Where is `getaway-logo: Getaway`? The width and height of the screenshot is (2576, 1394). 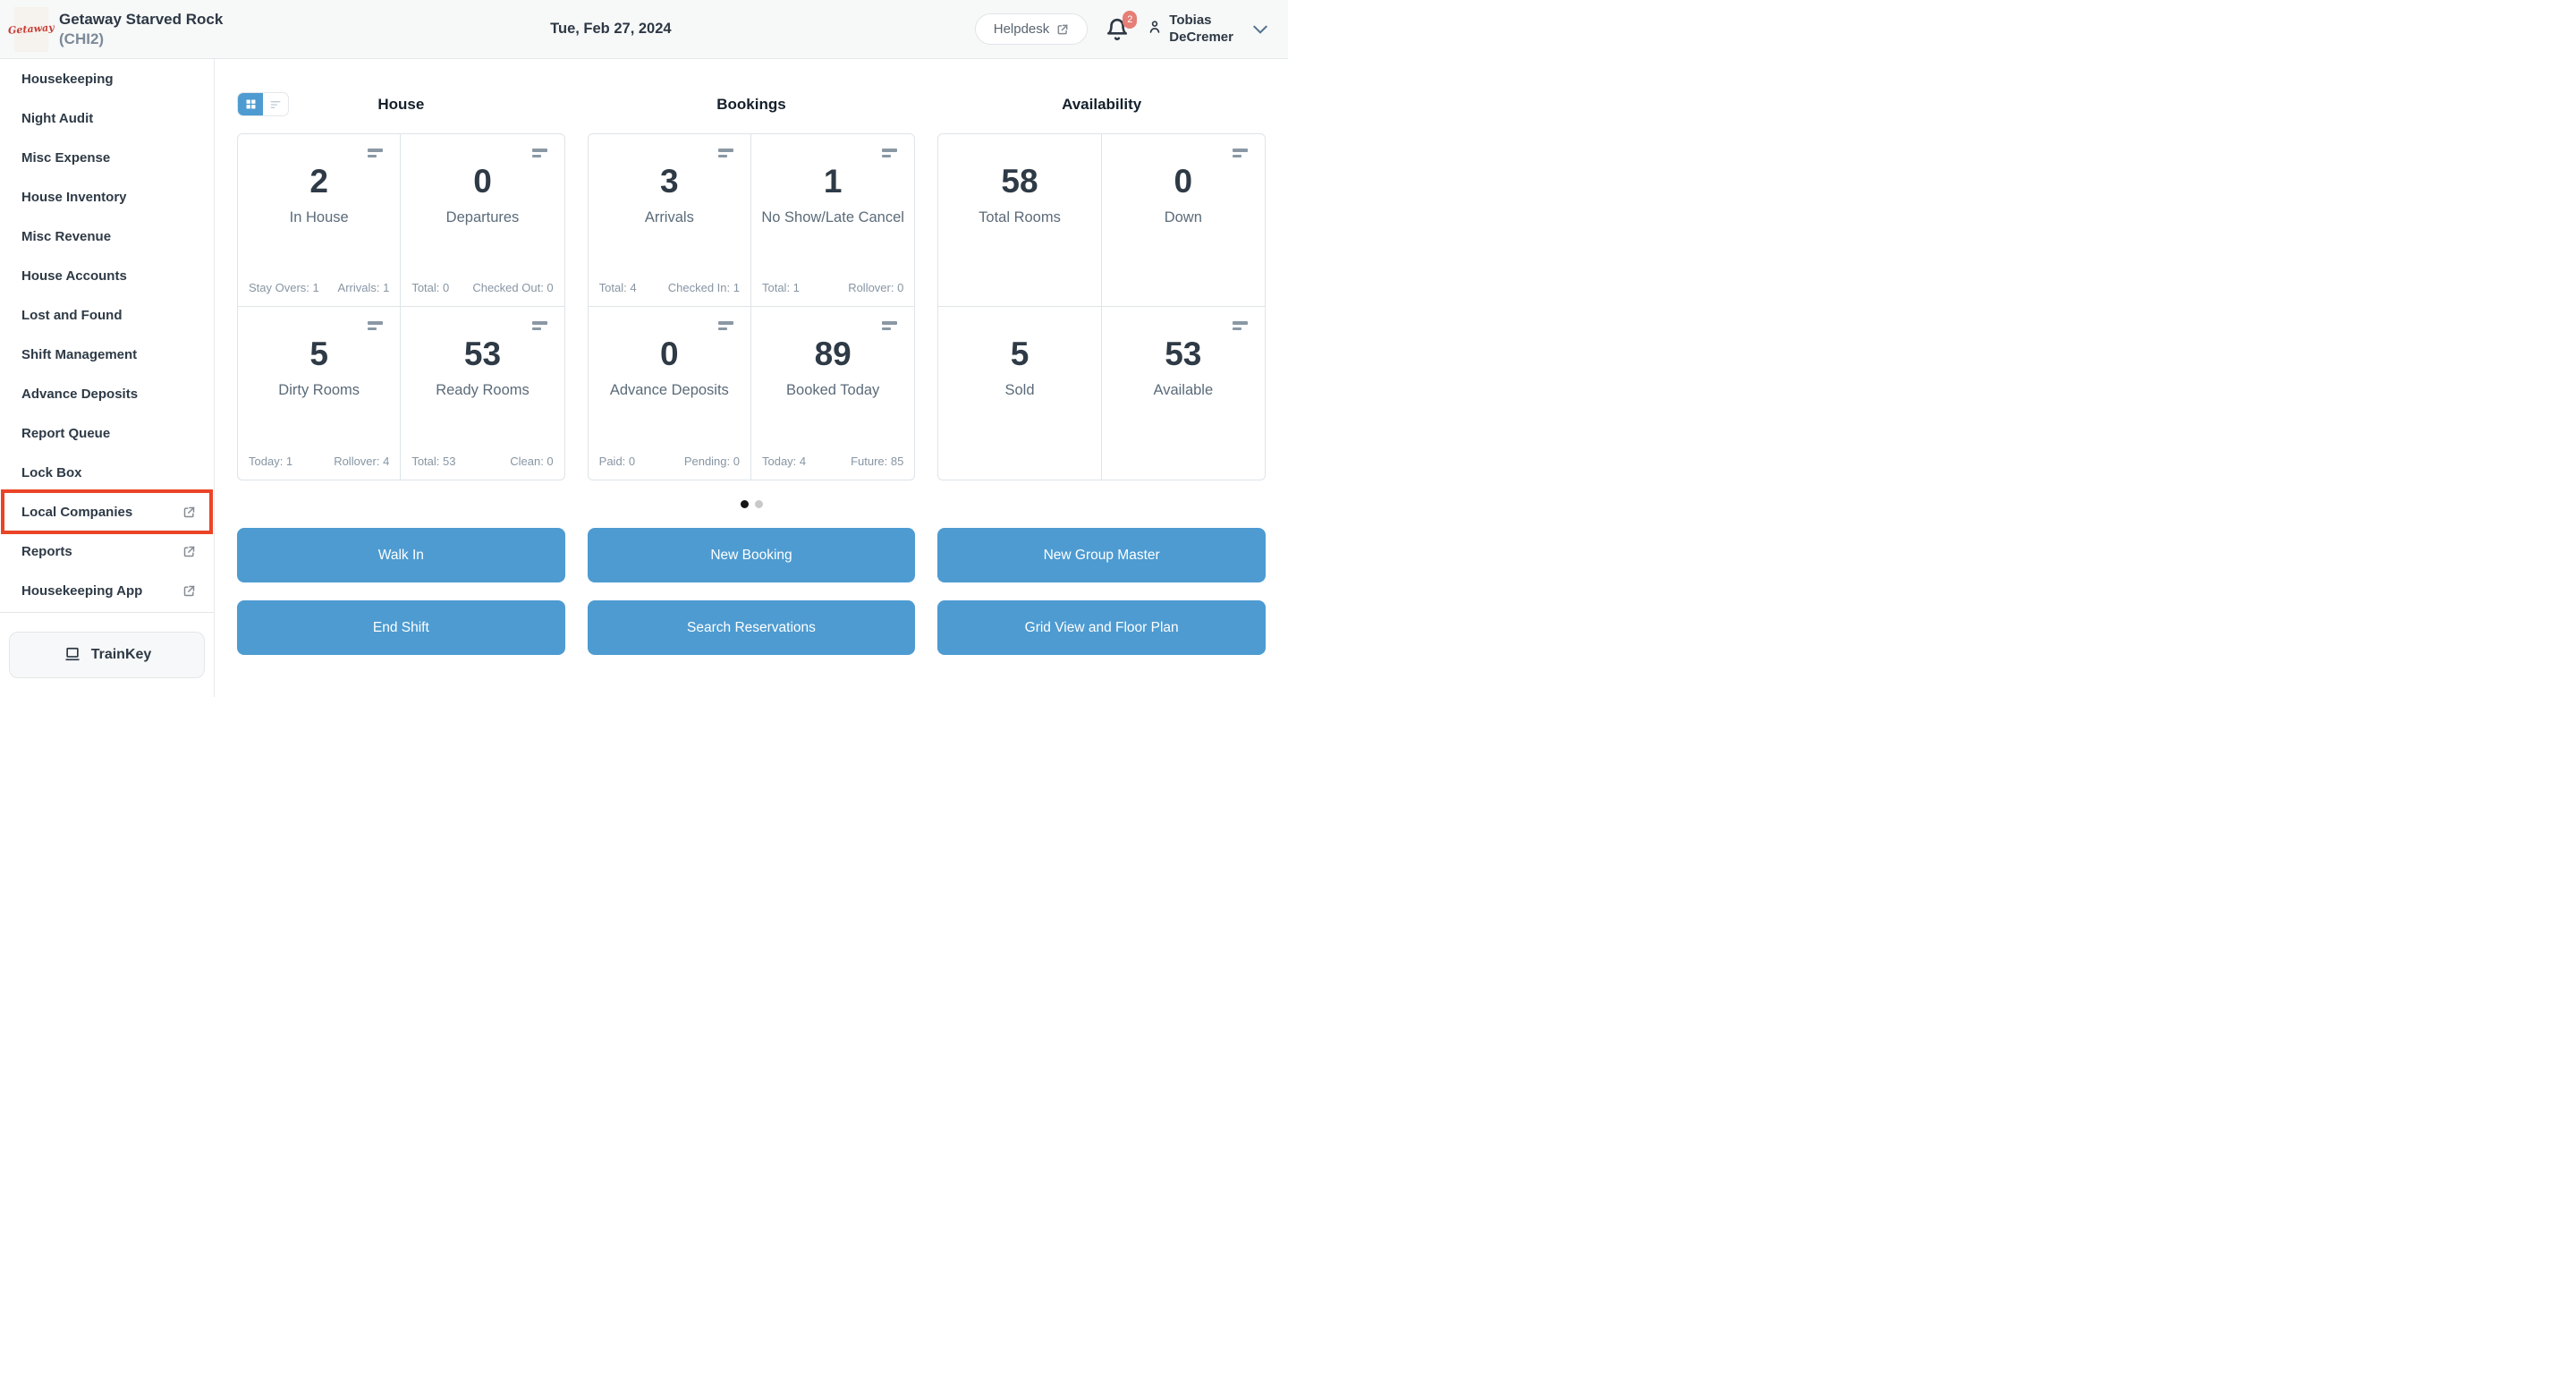
getaway-logo: Getaway is located at coordinates (31, 29).